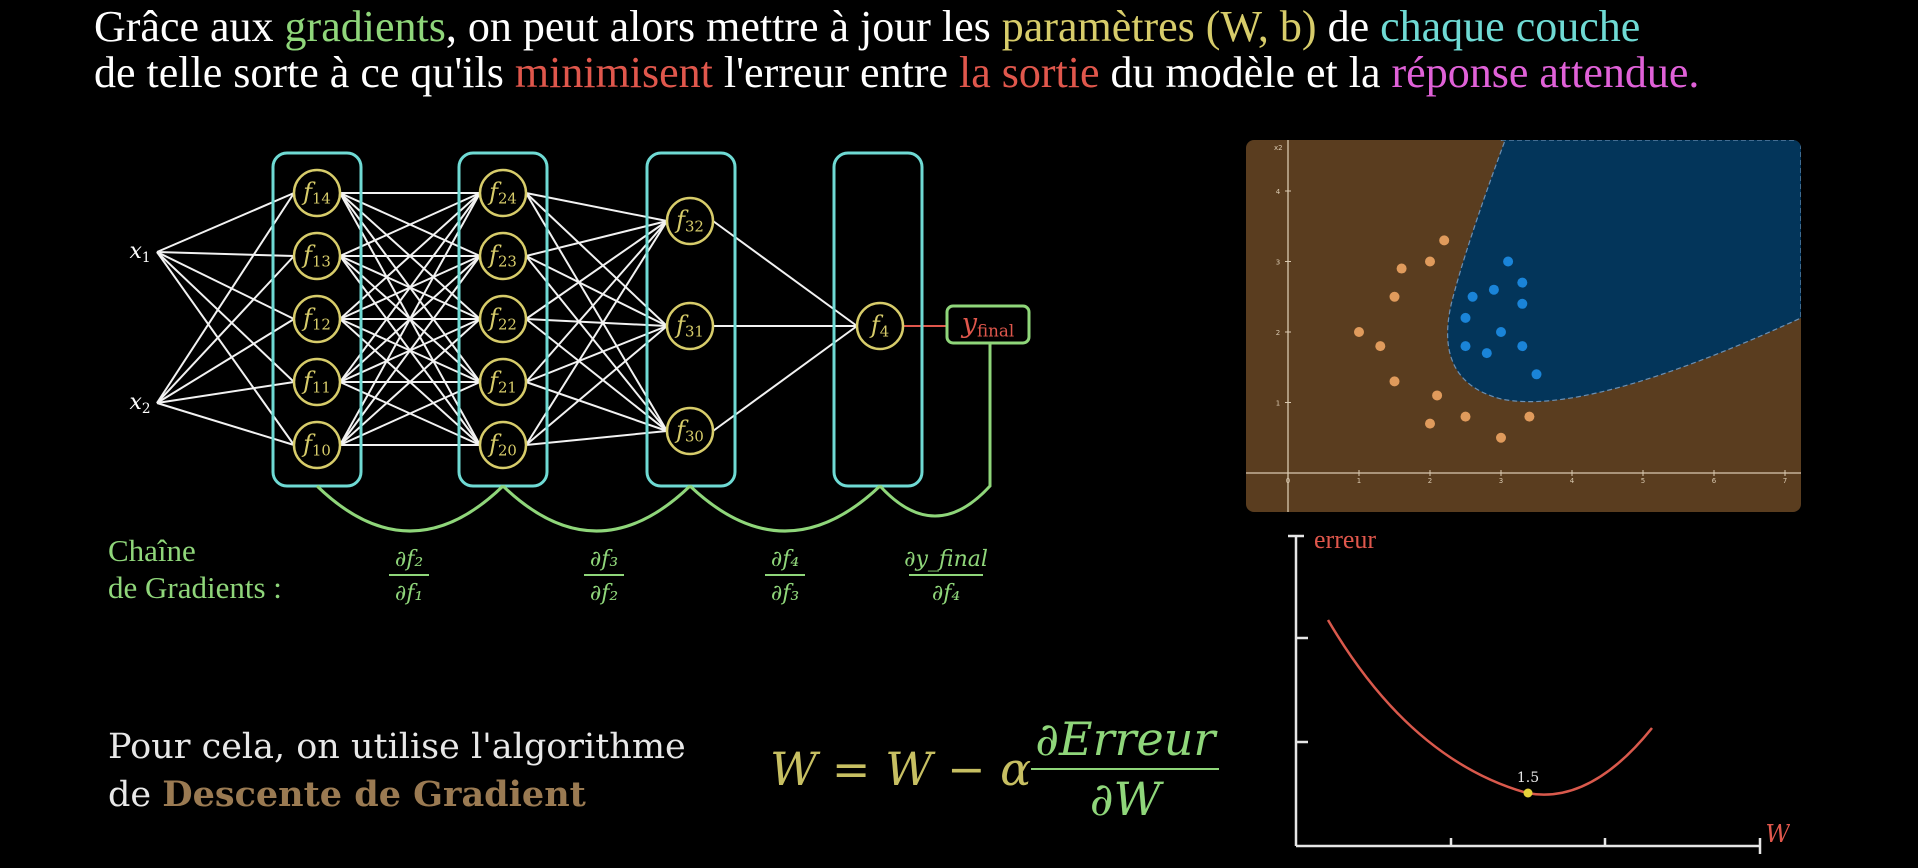  Describe the element at coordinates (1159, 26) in the screenshot. I see `title-params: paramètres (W, b)` at that location.